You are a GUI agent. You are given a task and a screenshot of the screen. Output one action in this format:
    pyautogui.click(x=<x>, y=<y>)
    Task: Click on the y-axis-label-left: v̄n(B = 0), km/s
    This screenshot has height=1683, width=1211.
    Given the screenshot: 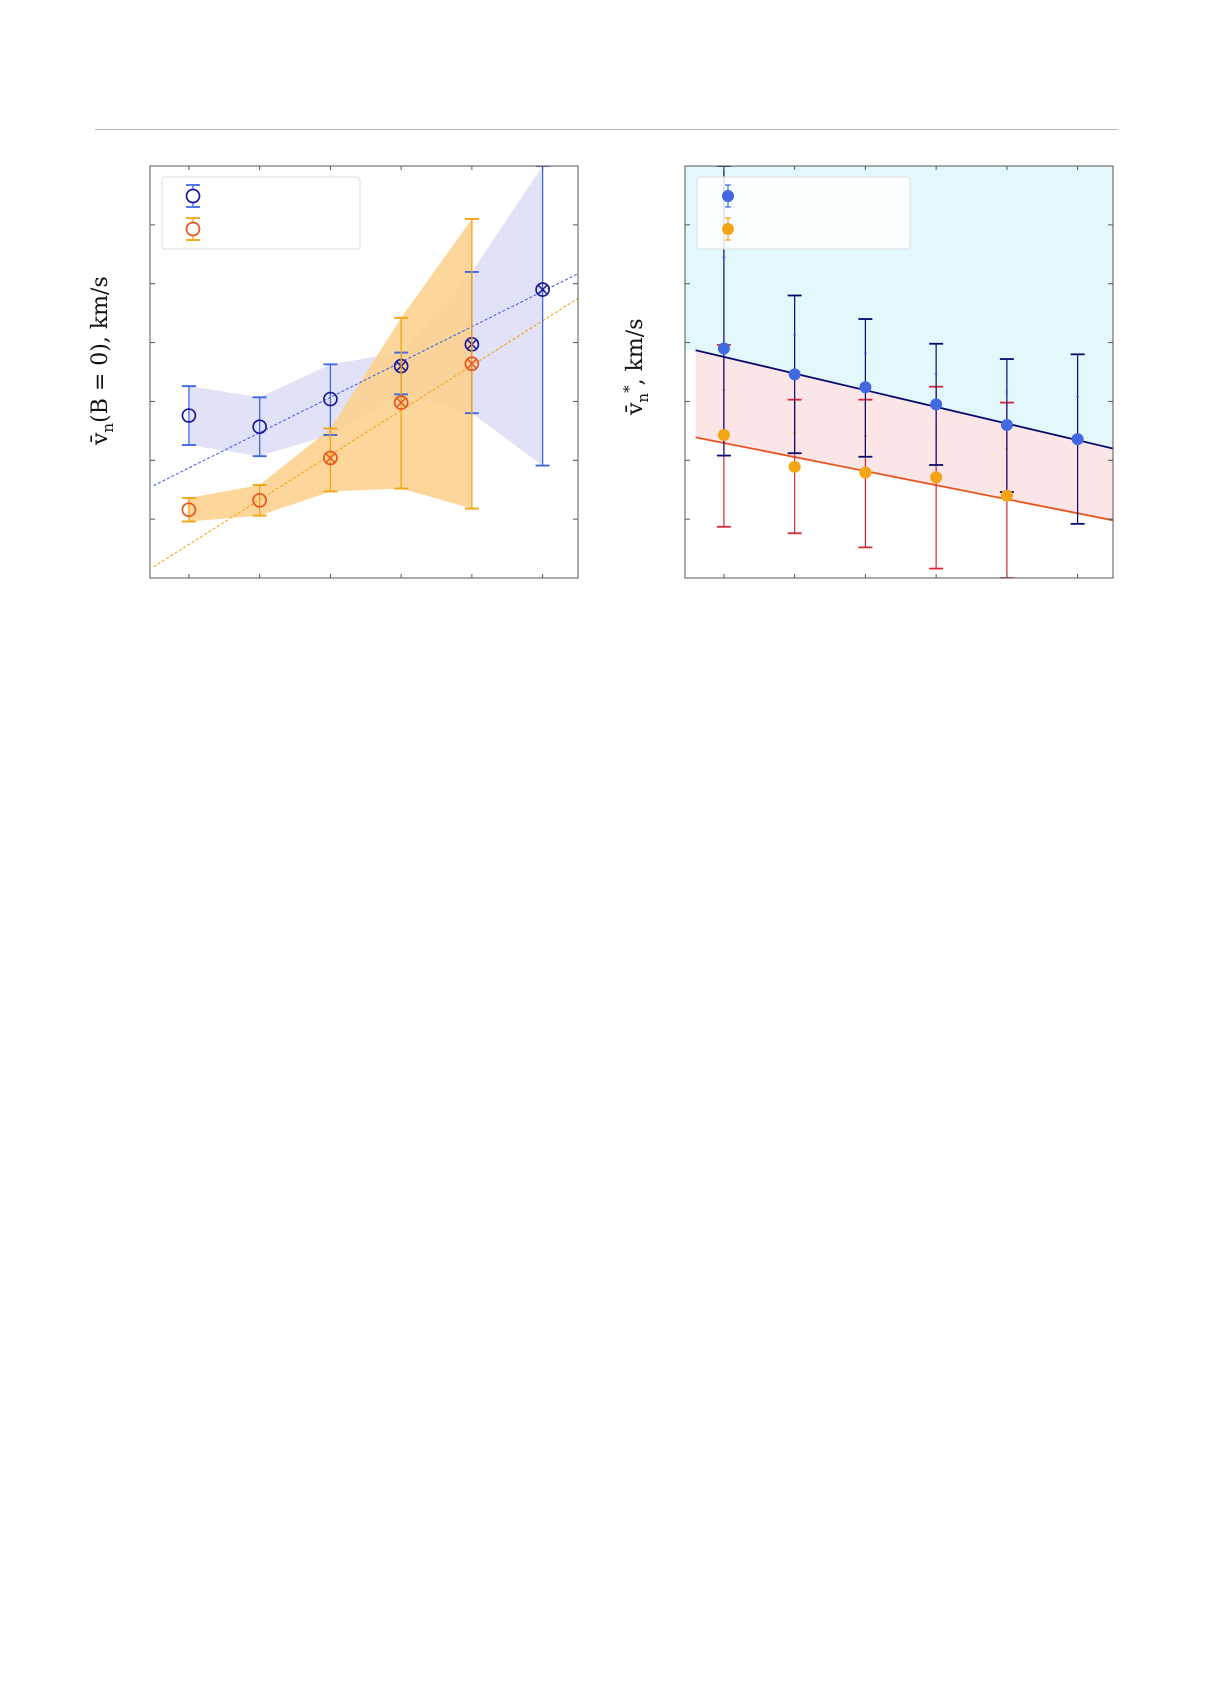 What is the action you would take?
    pyautogui.click(x=102, y=361)
    